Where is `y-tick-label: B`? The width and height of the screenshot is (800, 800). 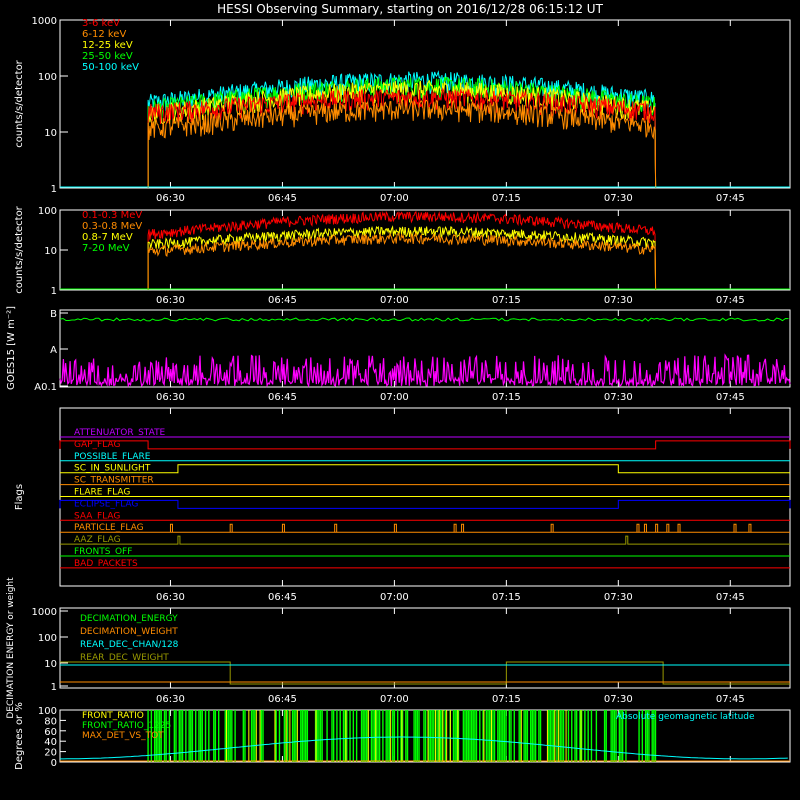
y-tick-label: B is located at coordinates (53, 314).